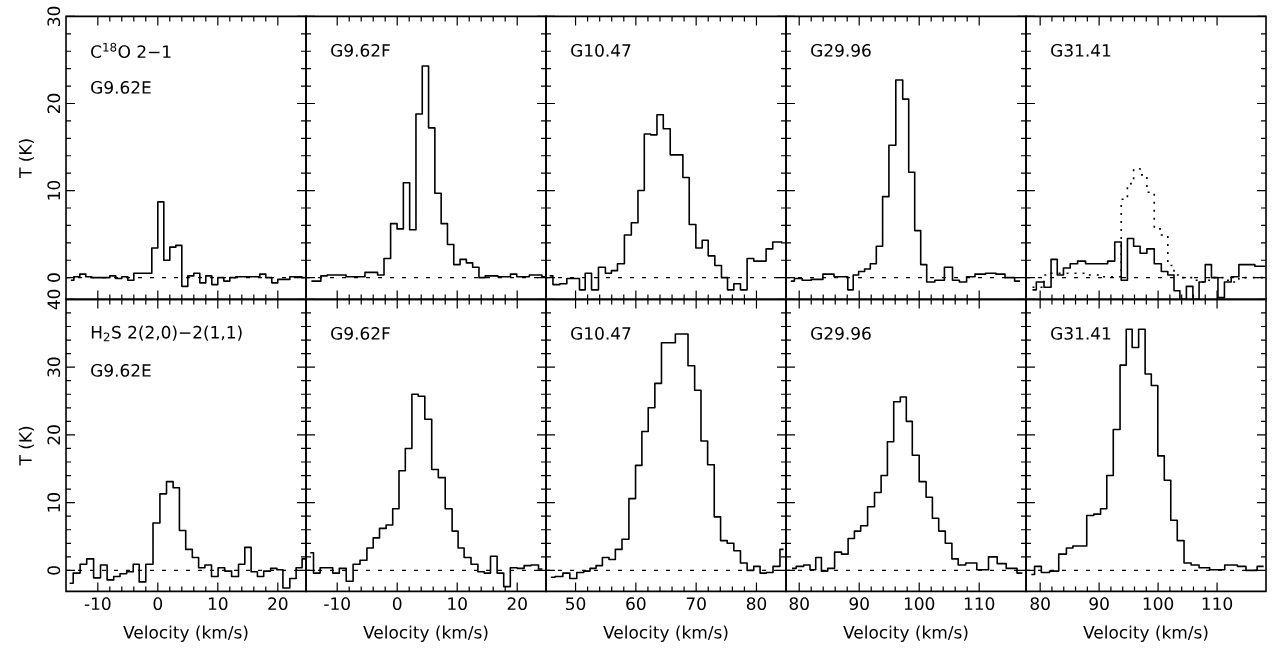  I want to click on annotation: H$_{2}$S 2(2,0)−2(1,1), so click(166, 333).